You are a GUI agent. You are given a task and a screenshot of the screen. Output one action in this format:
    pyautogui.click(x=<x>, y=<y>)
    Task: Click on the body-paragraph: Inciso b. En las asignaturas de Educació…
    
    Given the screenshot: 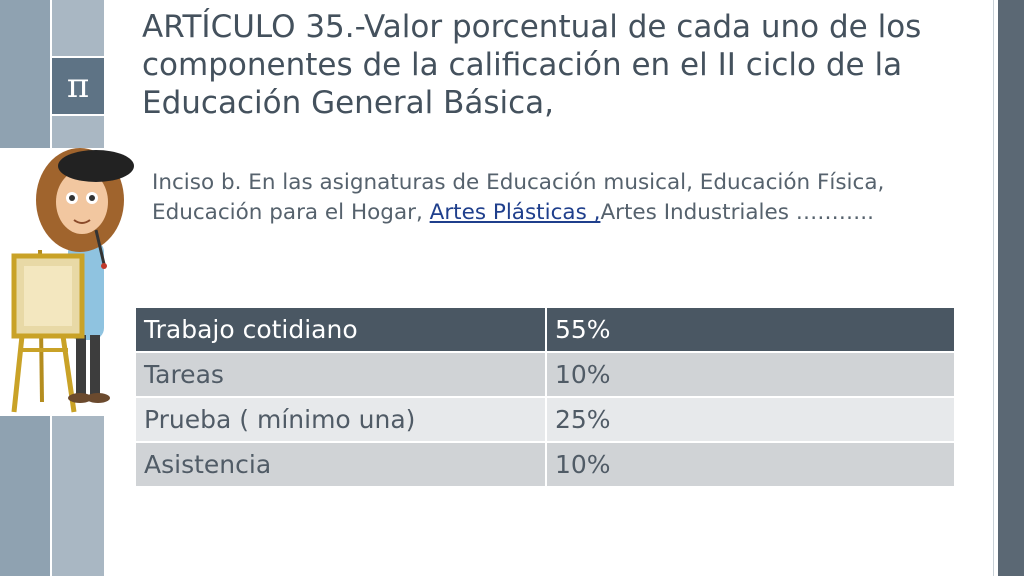 What is the action you would take?
    pyautogui.click(x=552, y=198)
    